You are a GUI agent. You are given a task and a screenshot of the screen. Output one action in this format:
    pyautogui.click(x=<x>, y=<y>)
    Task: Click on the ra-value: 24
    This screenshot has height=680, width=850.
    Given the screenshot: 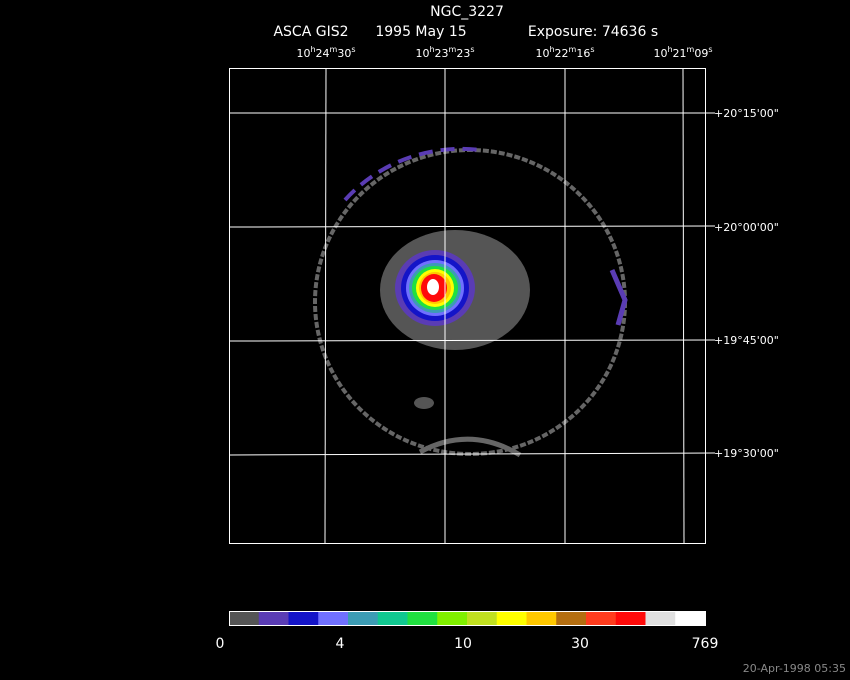 What is the action you would take?
    pyautogui.click(x=323, y=53)
    